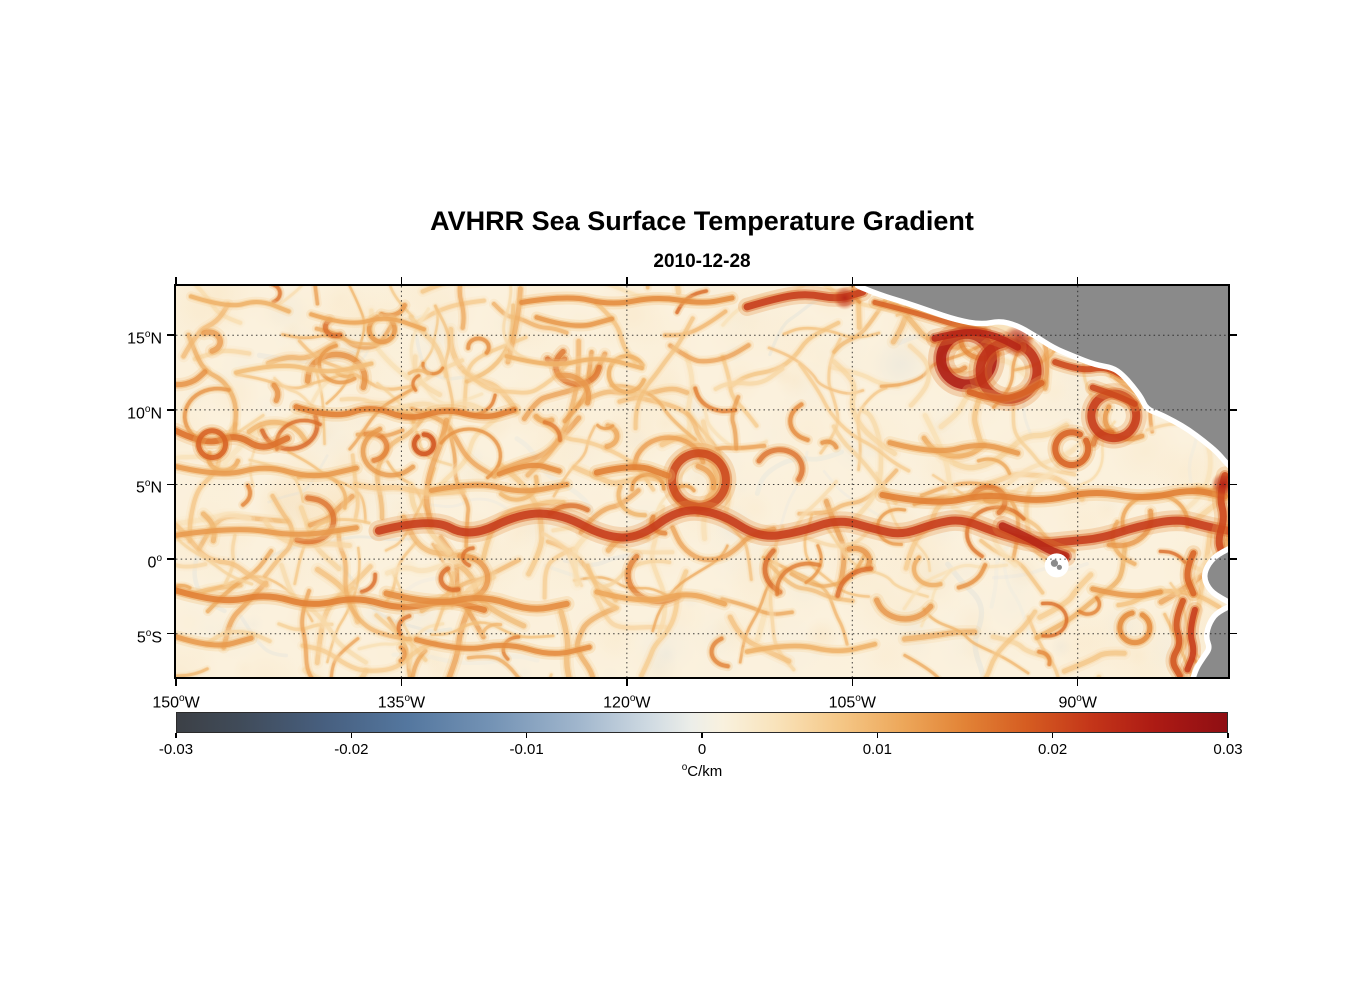 The image size is (1356, 1000). Describe the element at coordinates (877, 749) in the screenshot. I see `colorbar-tick-label: 0.01` at that location.